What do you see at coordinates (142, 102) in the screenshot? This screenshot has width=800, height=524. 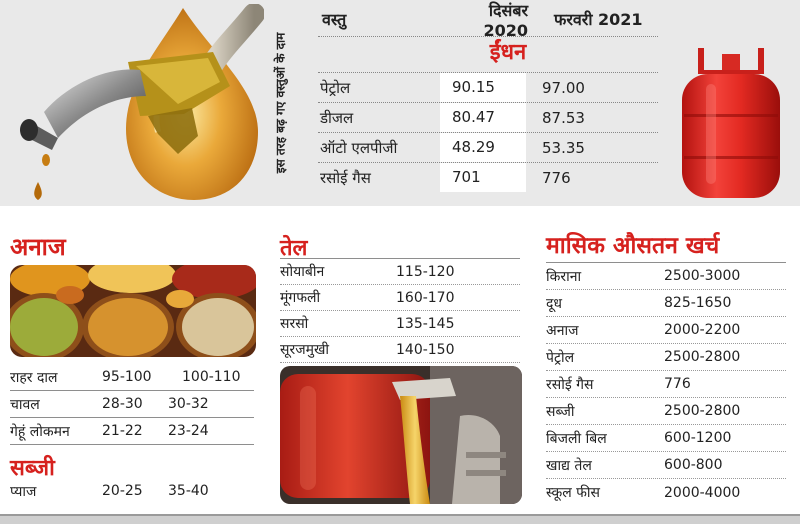 I see `fuel-nozzle-drop-illustration` at bounding box center [142, 102].